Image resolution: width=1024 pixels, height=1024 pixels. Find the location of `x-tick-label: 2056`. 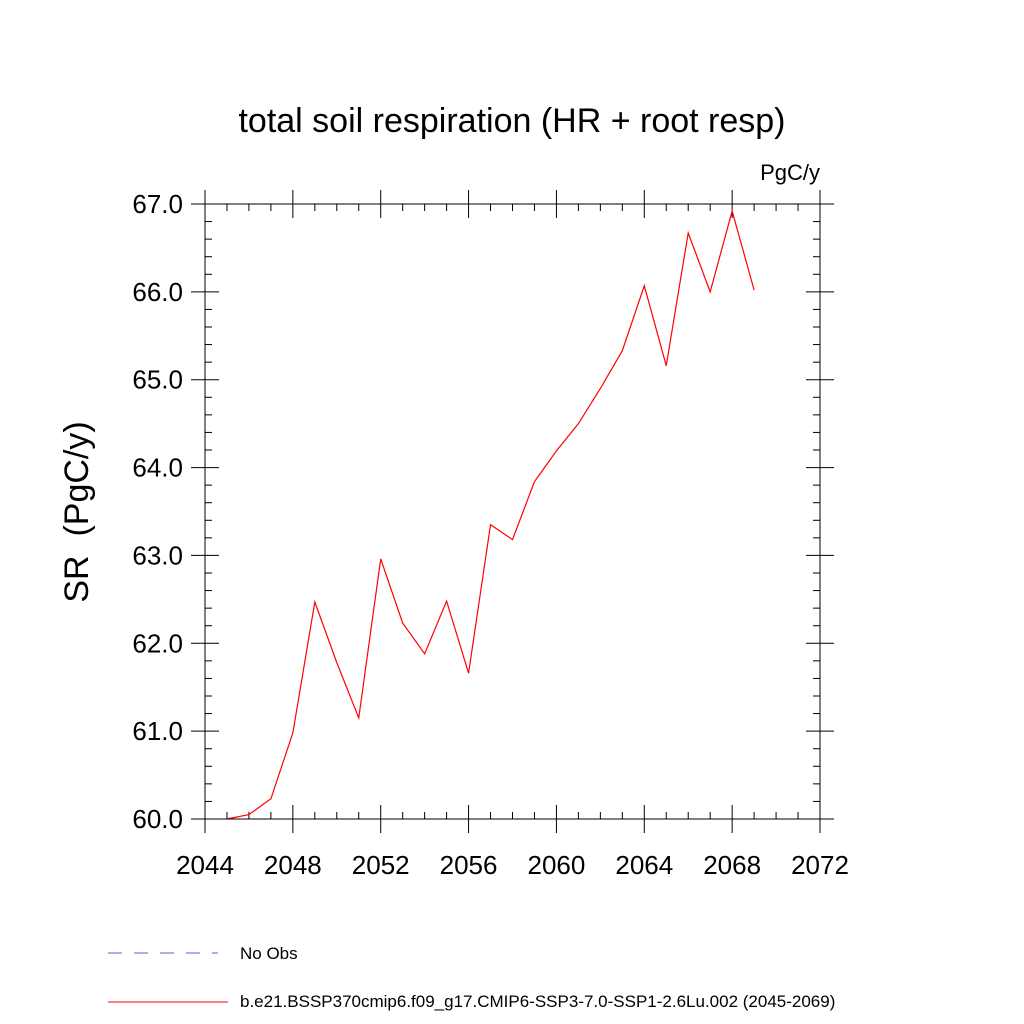

x-tick-label: 2056 is located at coordinates (469, 865).